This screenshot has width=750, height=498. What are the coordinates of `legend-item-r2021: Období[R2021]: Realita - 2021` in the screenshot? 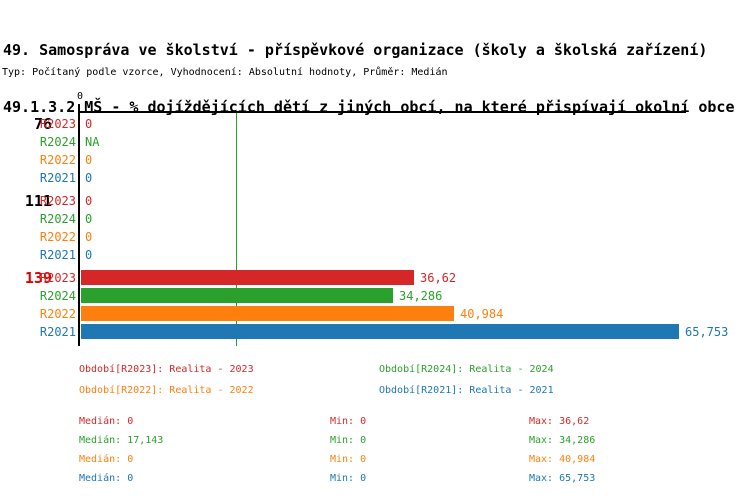 It's located at (466, 390).